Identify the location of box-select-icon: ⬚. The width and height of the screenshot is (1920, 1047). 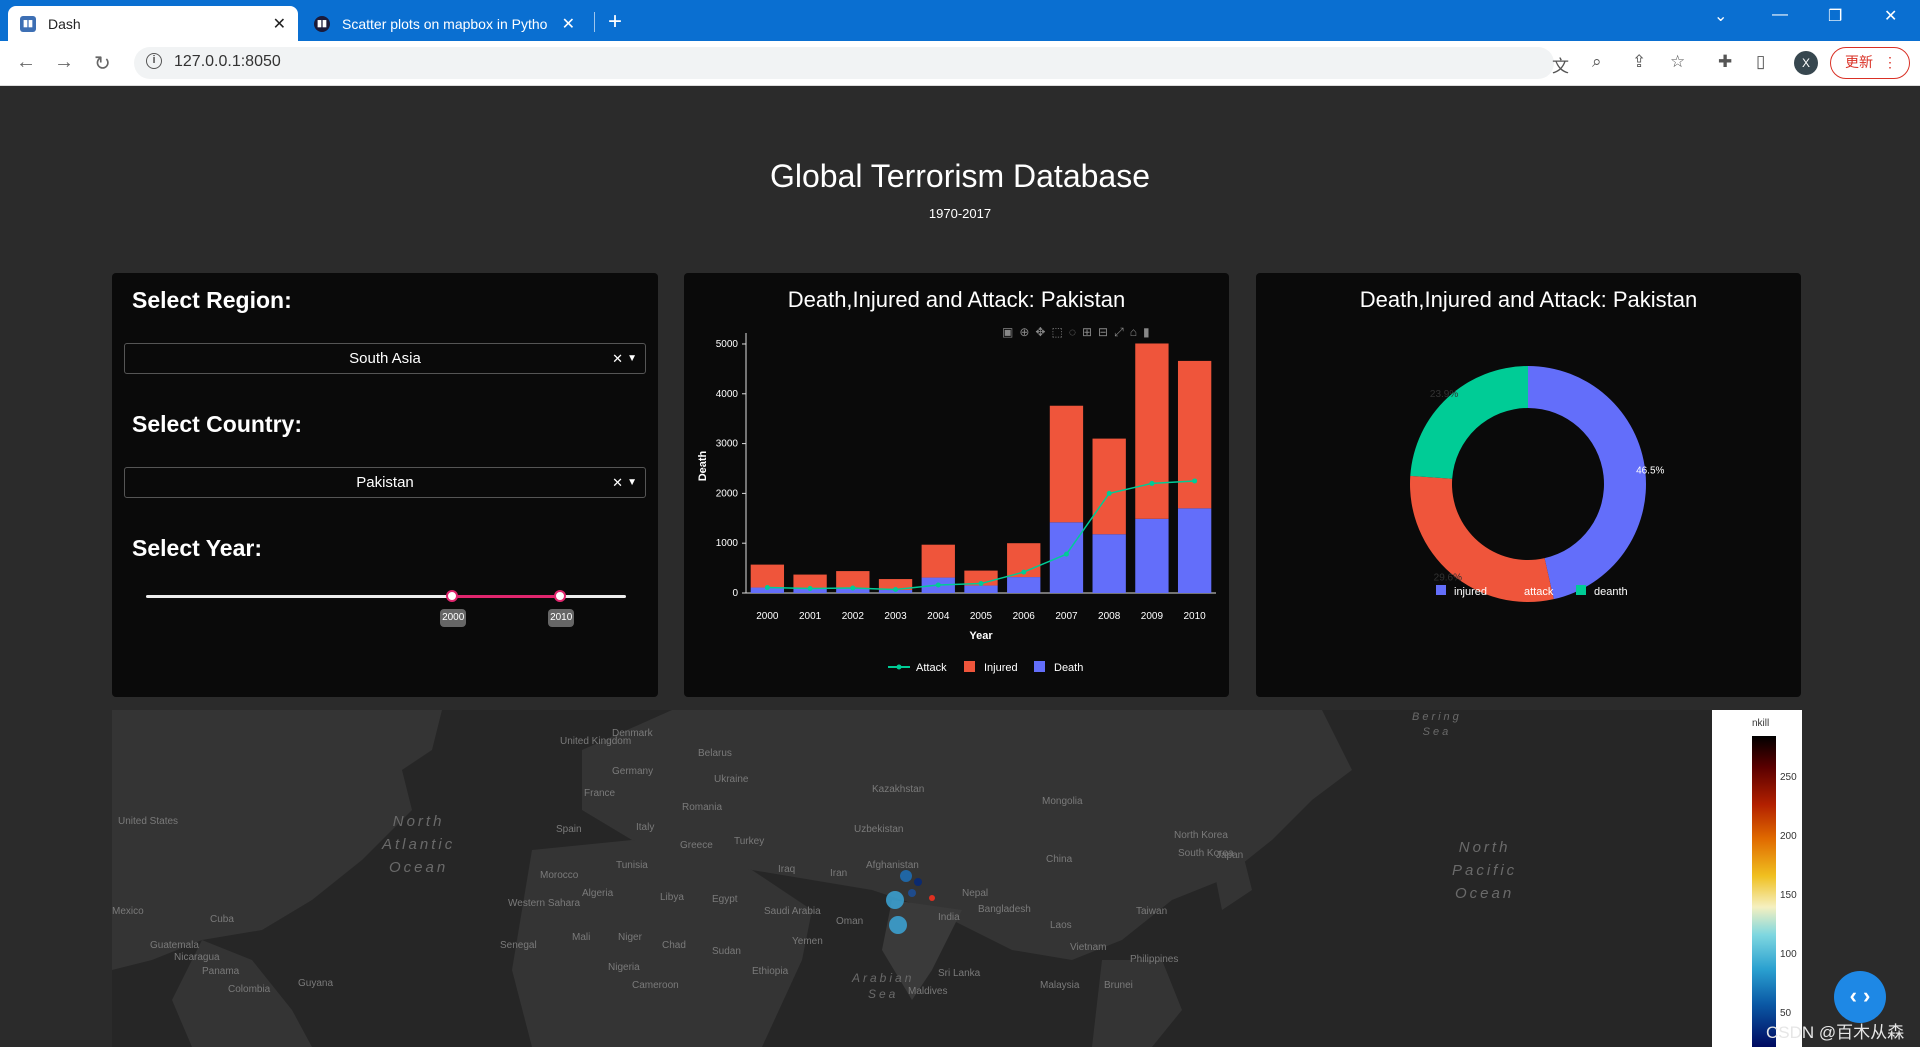
(1057, 332).